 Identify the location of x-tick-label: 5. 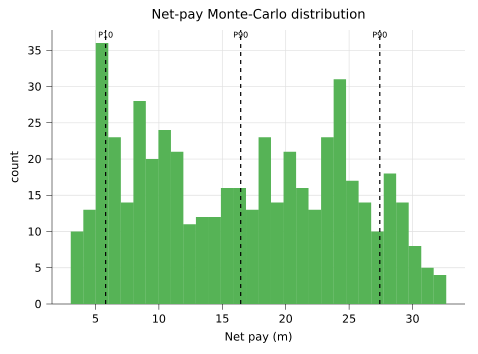
(95, 318).